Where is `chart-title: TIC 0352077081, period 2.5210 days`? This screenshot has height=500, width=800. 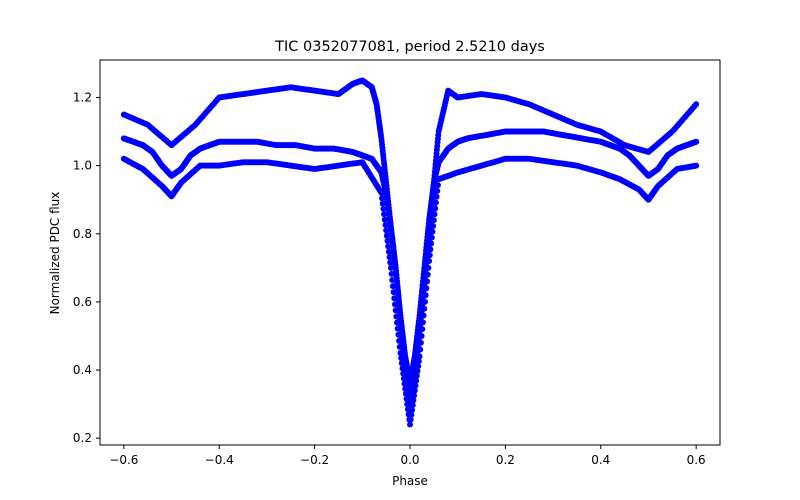
chart-title: TIC 0352077081, period 2.5210 days is located at coordinates (409, 47).